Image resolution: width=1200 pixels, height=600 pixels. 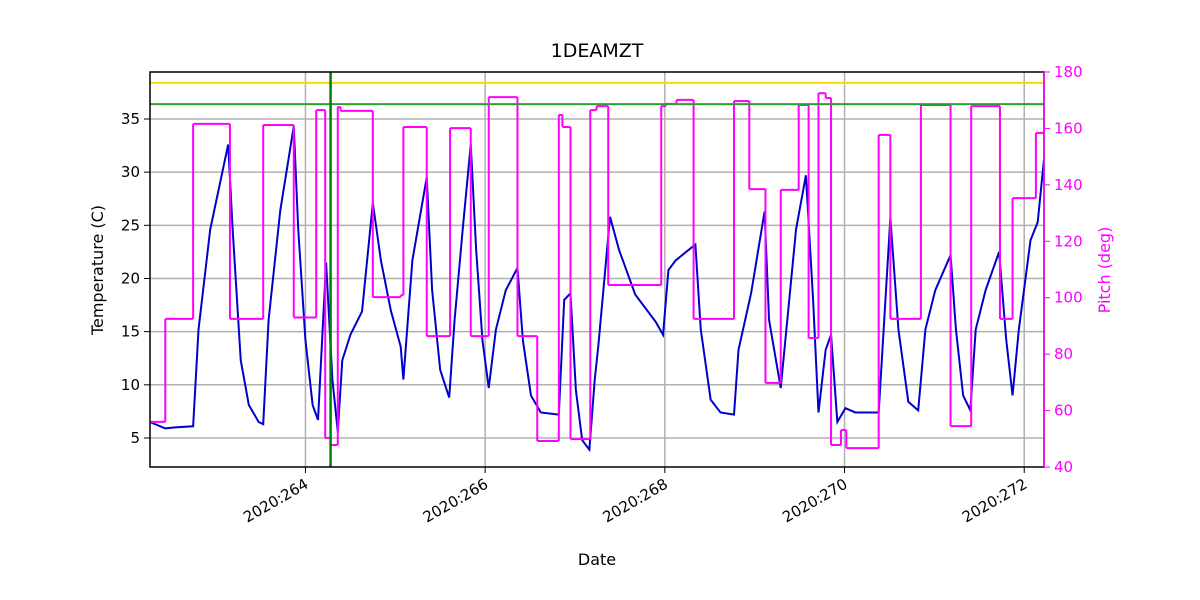 I want to click on y2-tick-label: 40, so click(x=1063, y=467).